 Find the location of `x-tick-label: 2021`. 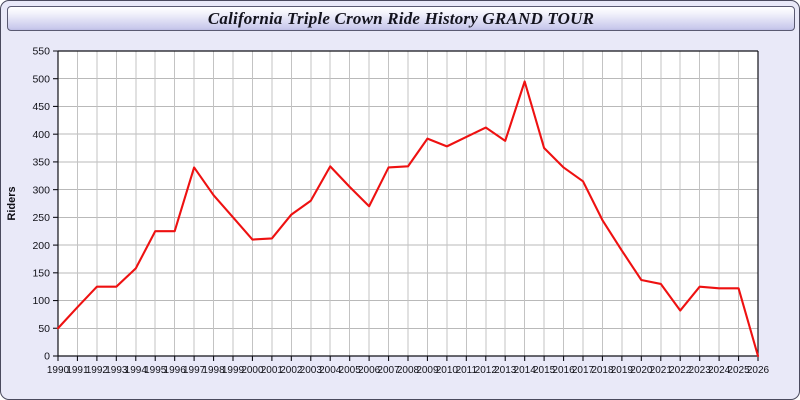

x-tick-label: 2021 is located at coordinates (661, 370).